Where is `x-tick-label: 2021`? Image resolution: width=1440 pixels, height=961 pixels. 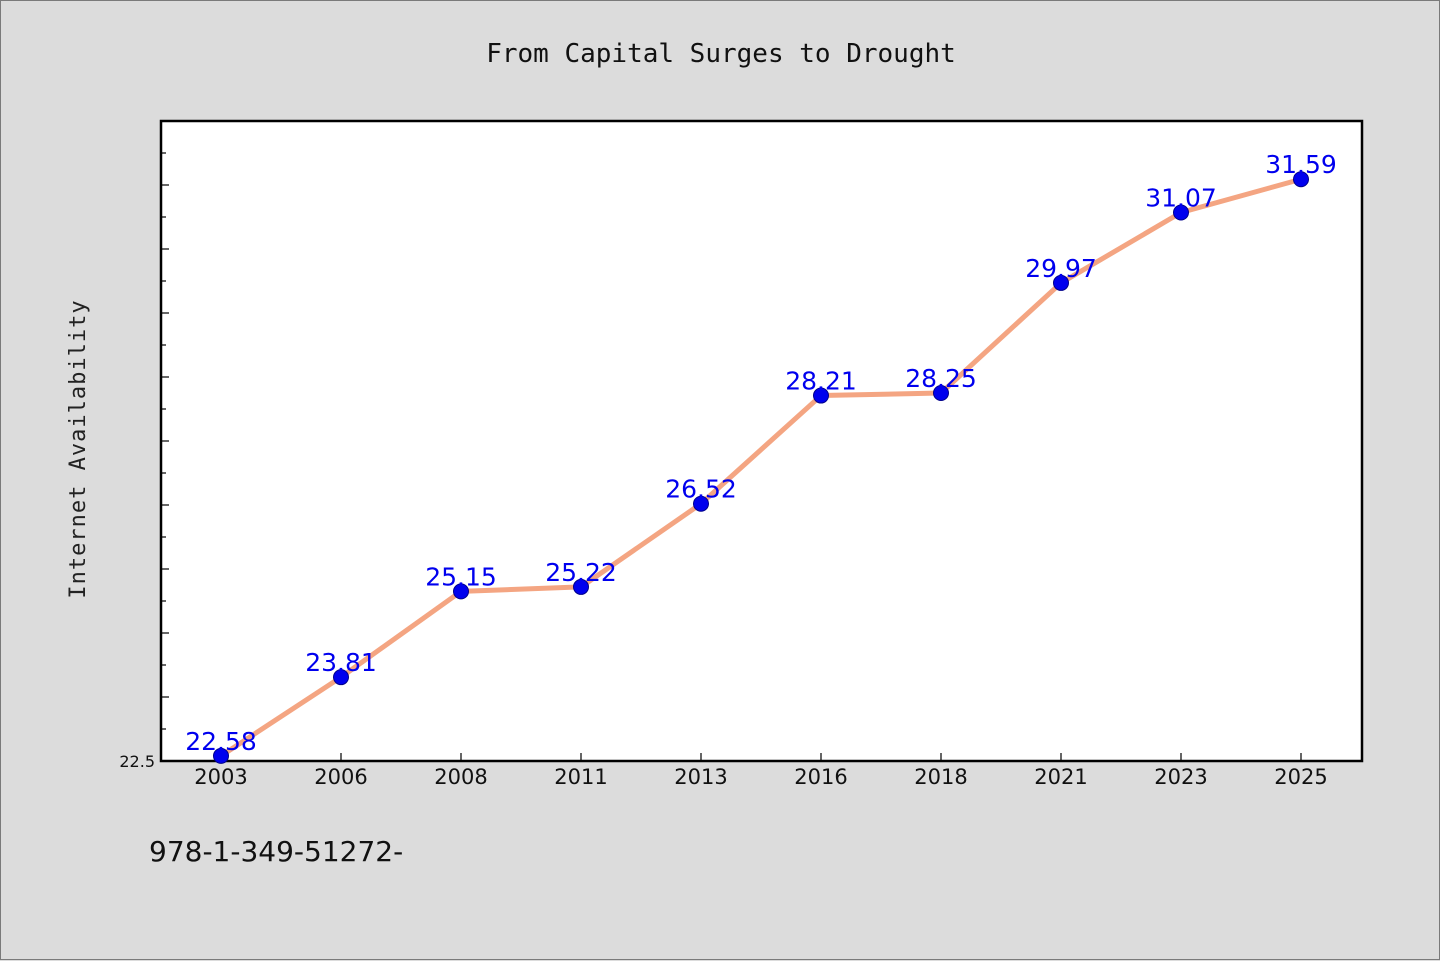 x-tick-label: 2021 is located at coordinates (1060, 777).